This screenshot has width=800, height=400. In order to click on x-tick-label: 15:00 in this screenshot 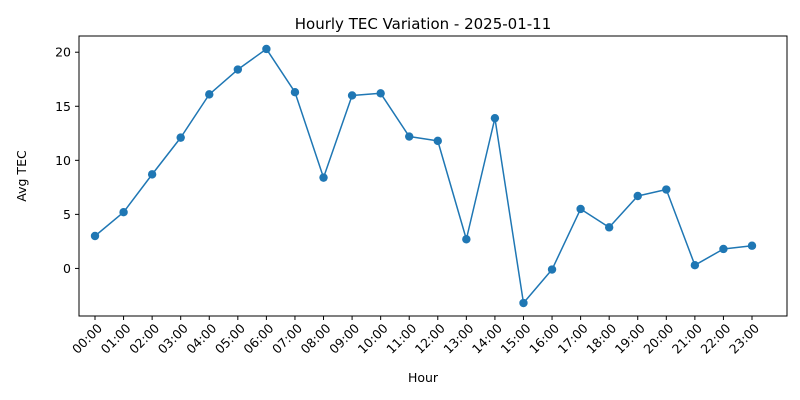, I will do `click(516, 338)`.